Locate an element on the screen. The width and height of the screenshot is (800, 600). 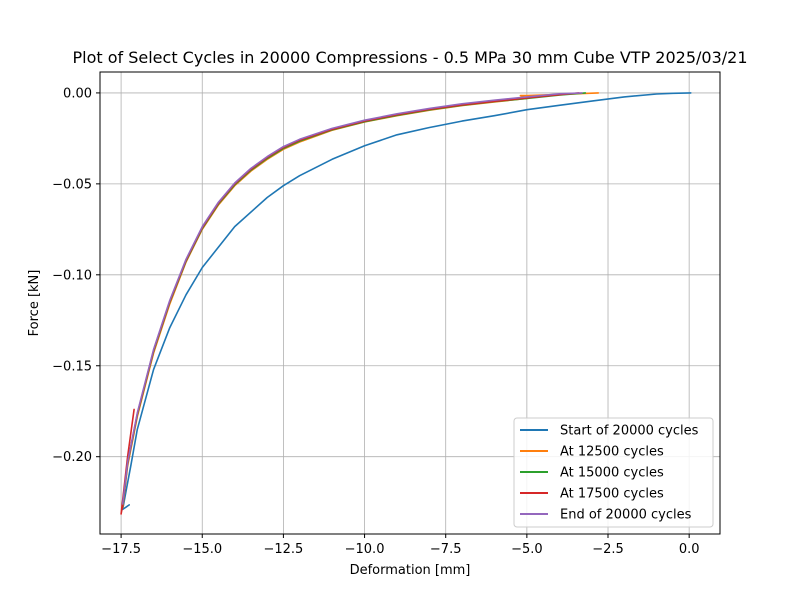
legend-label-3: At 15000 cycles is located at coordinates (612, 473).